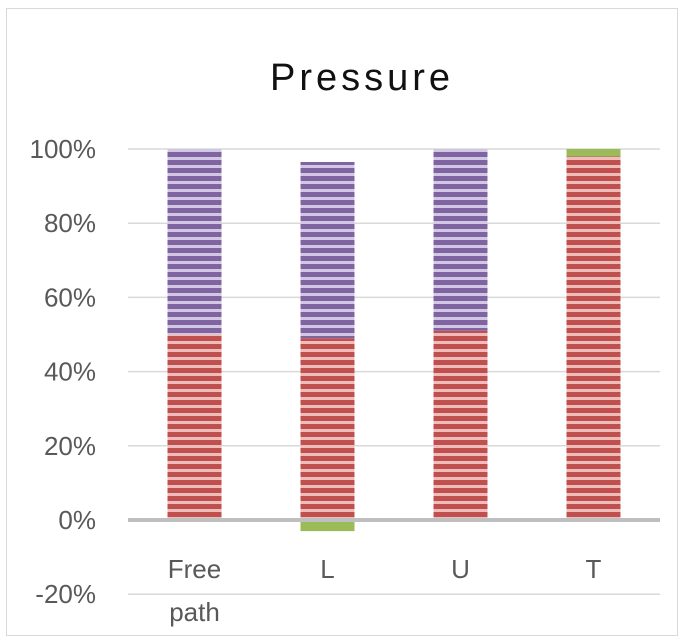  I want to click on x-category-label: L, so click(327, 569).